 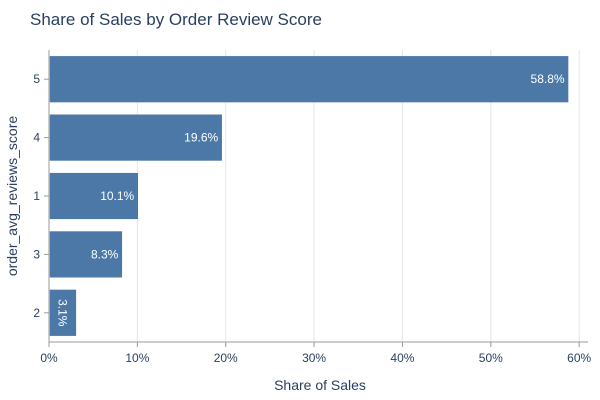 What do you see at coordinates (226, 358) in the screenshot?
I see `x-tick-label: 20%` at bounding box center [226, 358].